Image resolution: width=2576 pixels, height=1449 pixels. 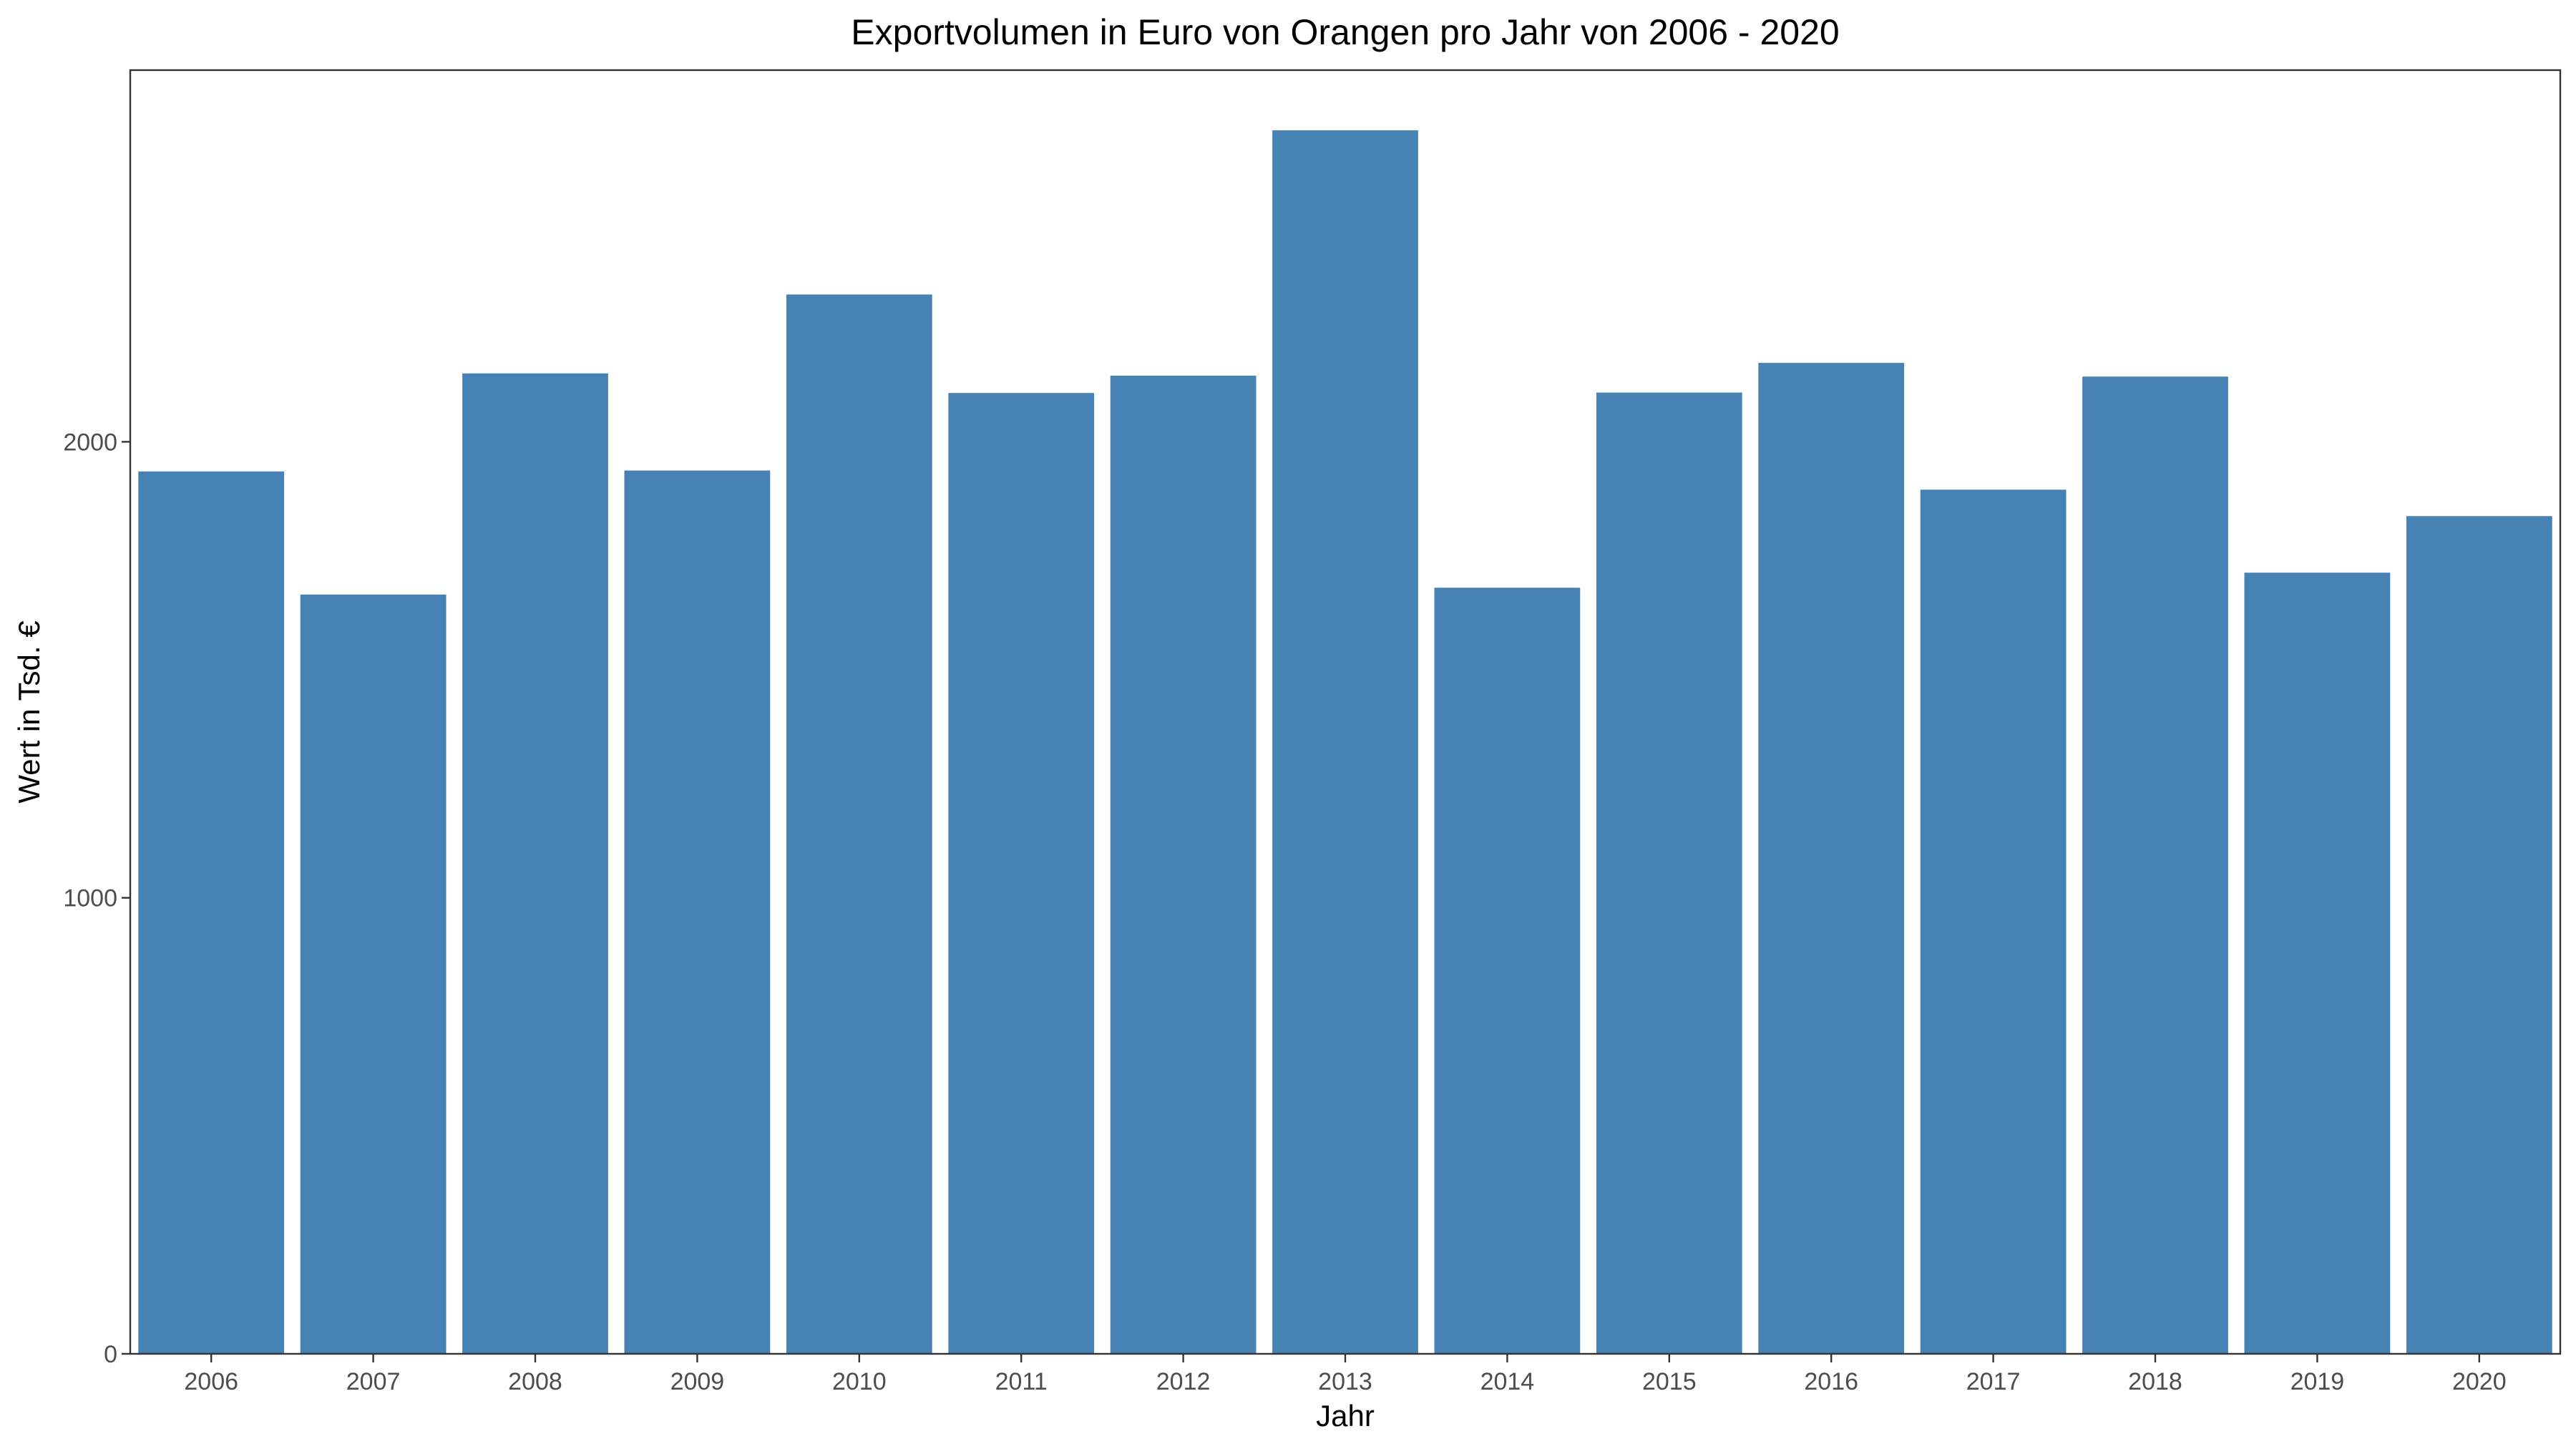 I want to click on x-tick-label: 2007, so click(x=373, y=1381).